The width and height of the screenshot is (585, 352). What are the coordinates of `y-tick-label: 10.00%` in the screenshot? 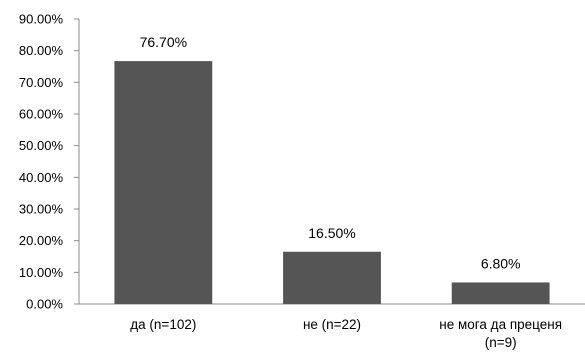 It's located at (41, 272).